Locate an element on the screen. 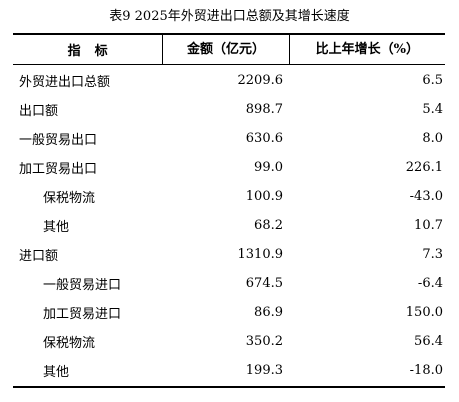 This screenshot has width=459, height=402. table-row: 出口额 898.7 5.4 is located at coordinates (229, 109).